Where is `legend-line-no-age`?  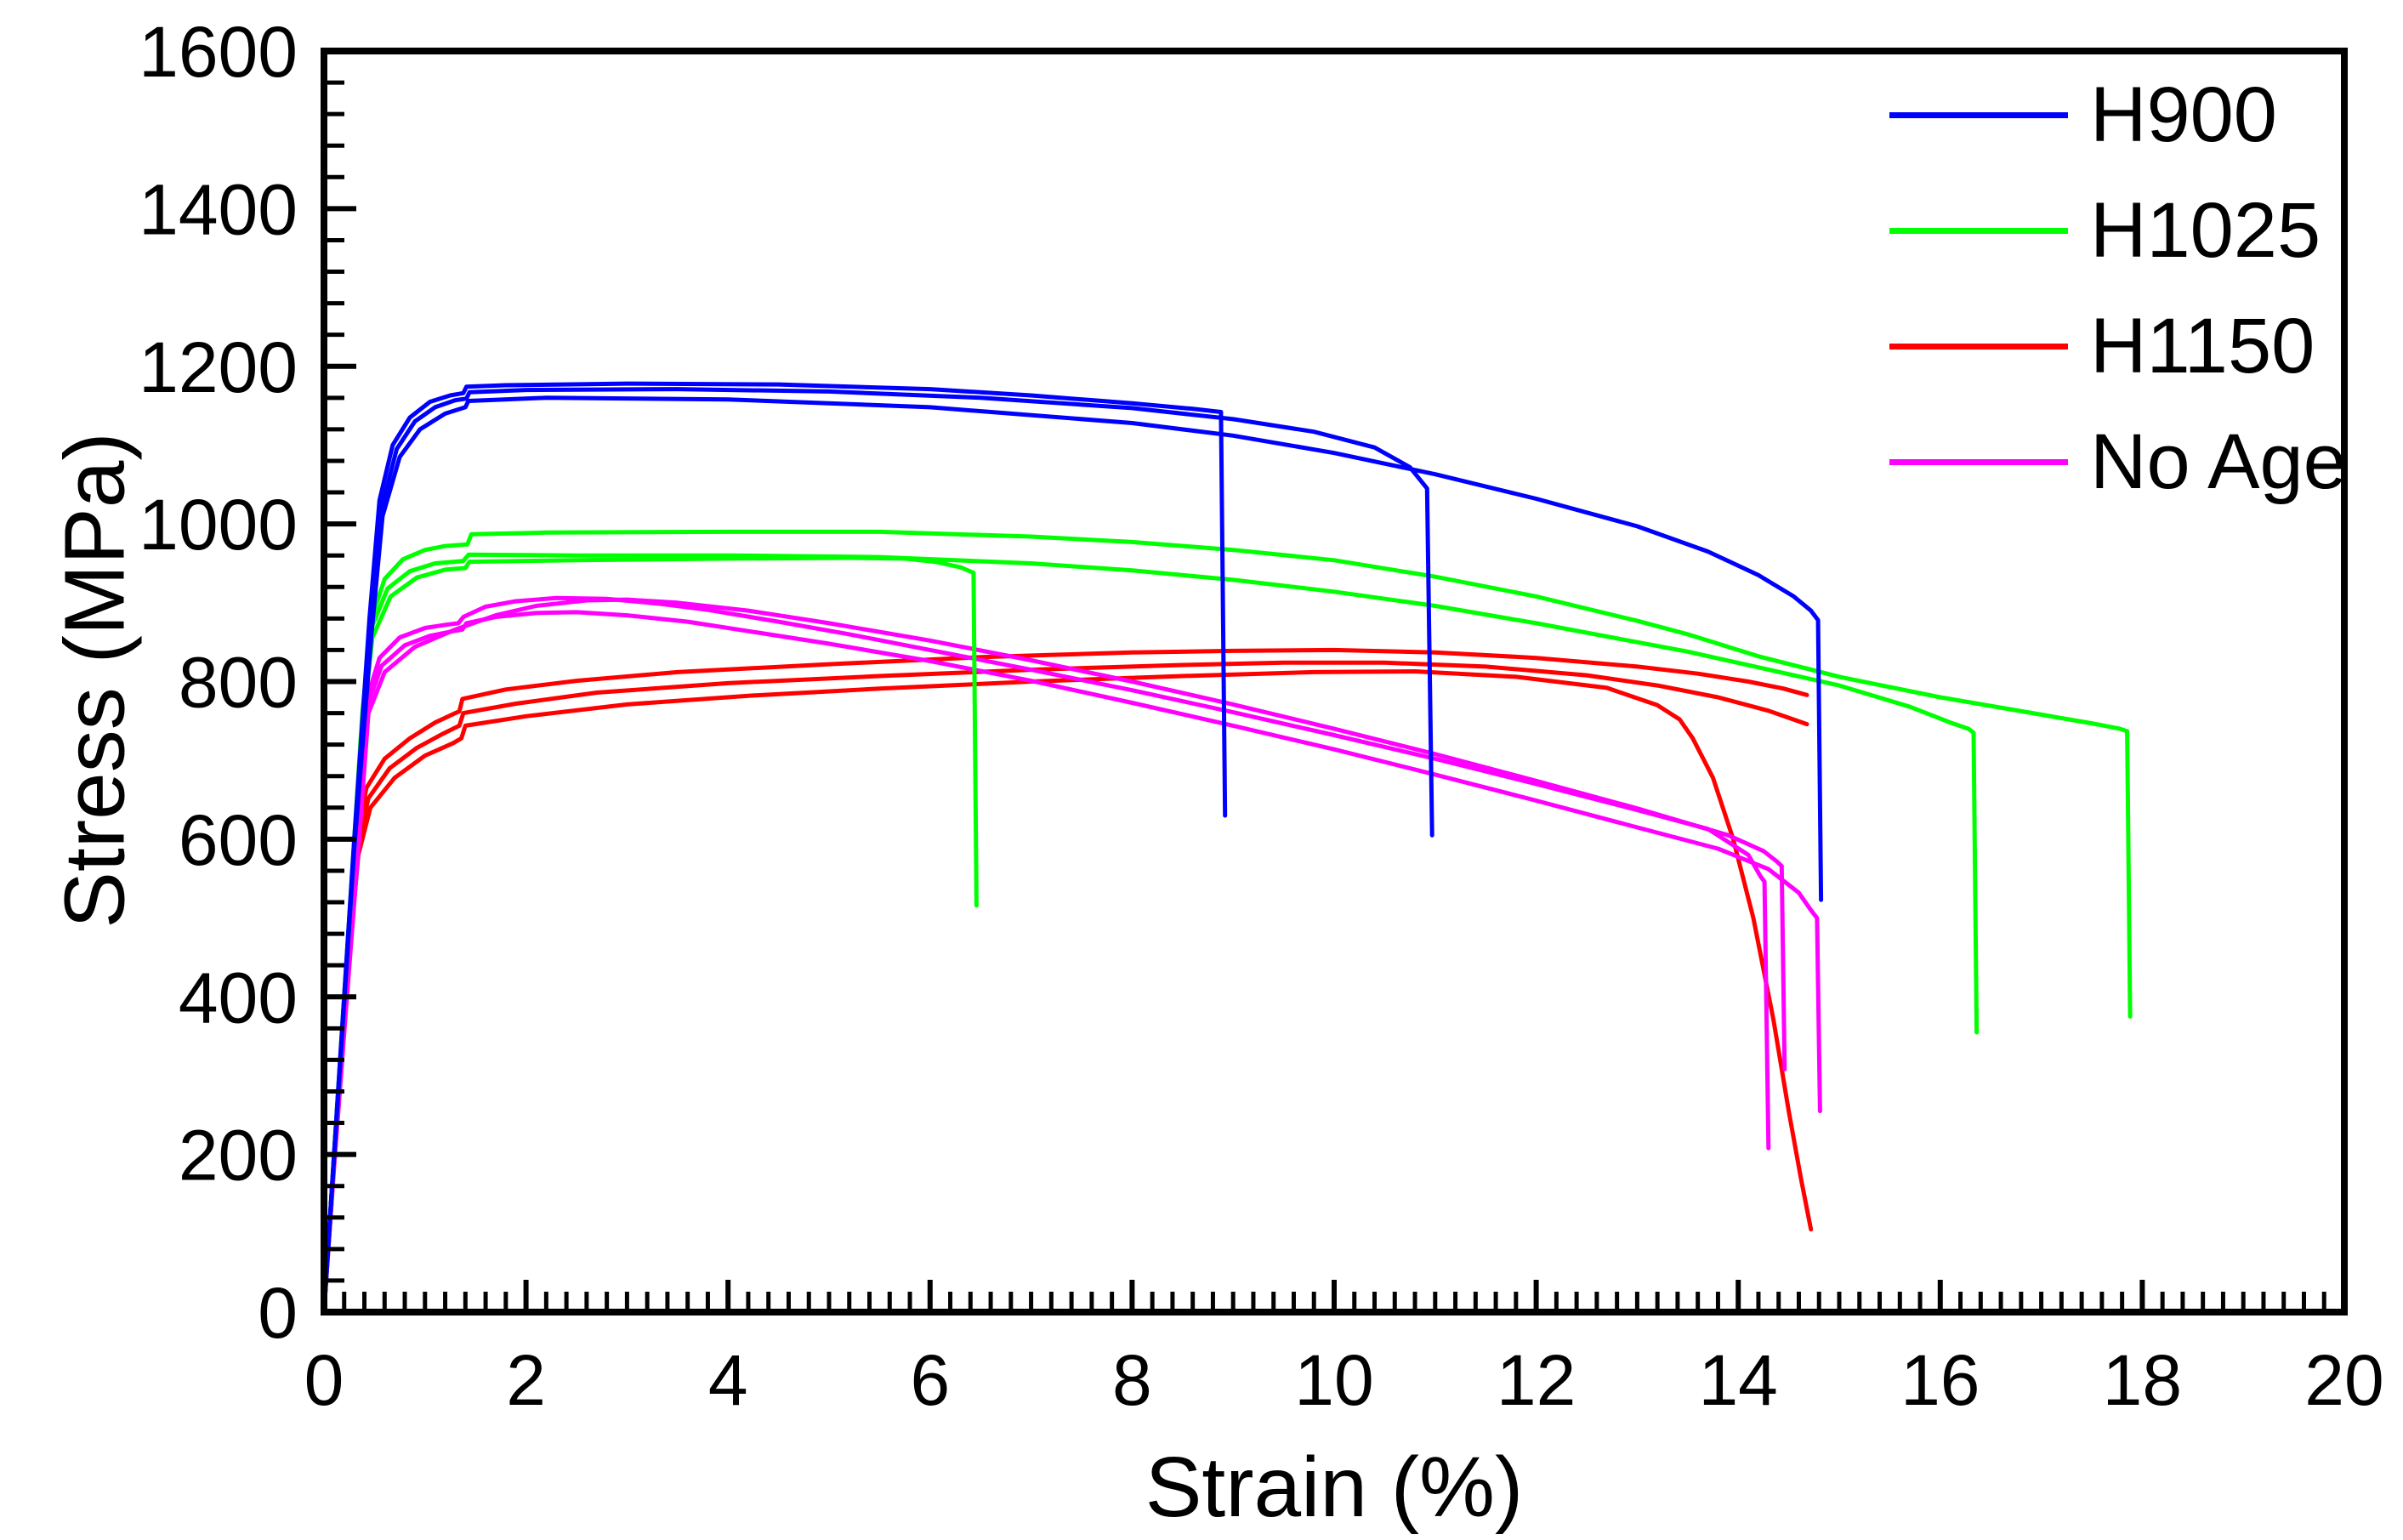 legend-line-no-age is located at coordinates (1978, 461).